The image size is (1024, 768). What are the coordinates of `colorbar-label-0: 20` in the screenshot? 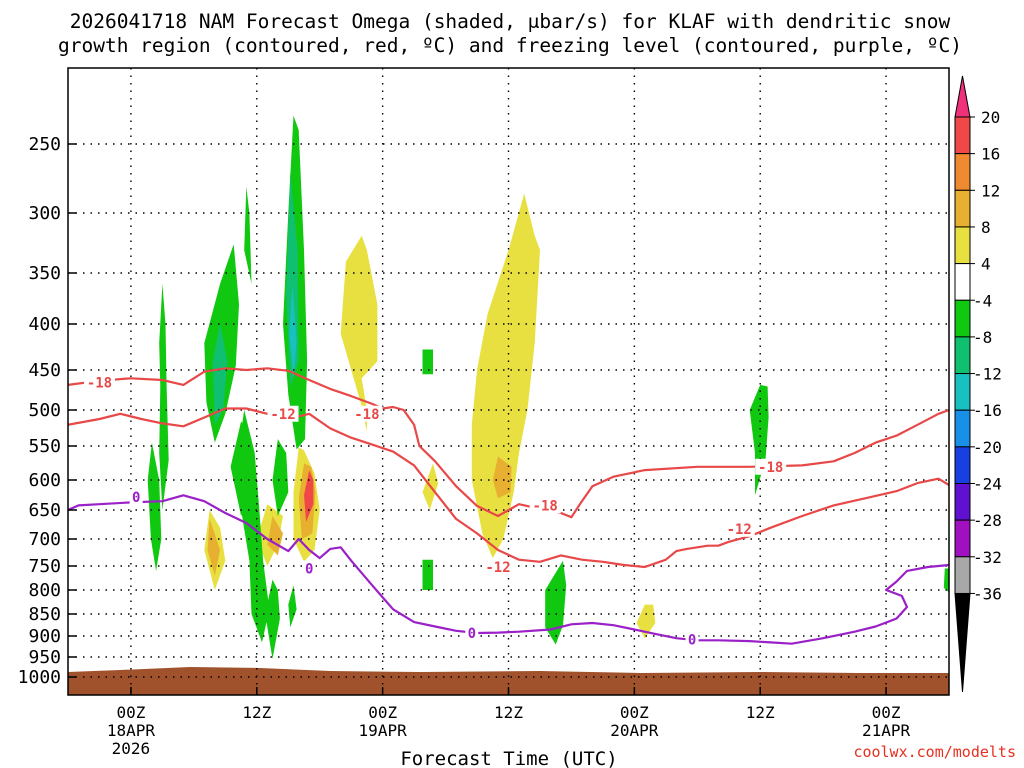 It's located at (990, 117).